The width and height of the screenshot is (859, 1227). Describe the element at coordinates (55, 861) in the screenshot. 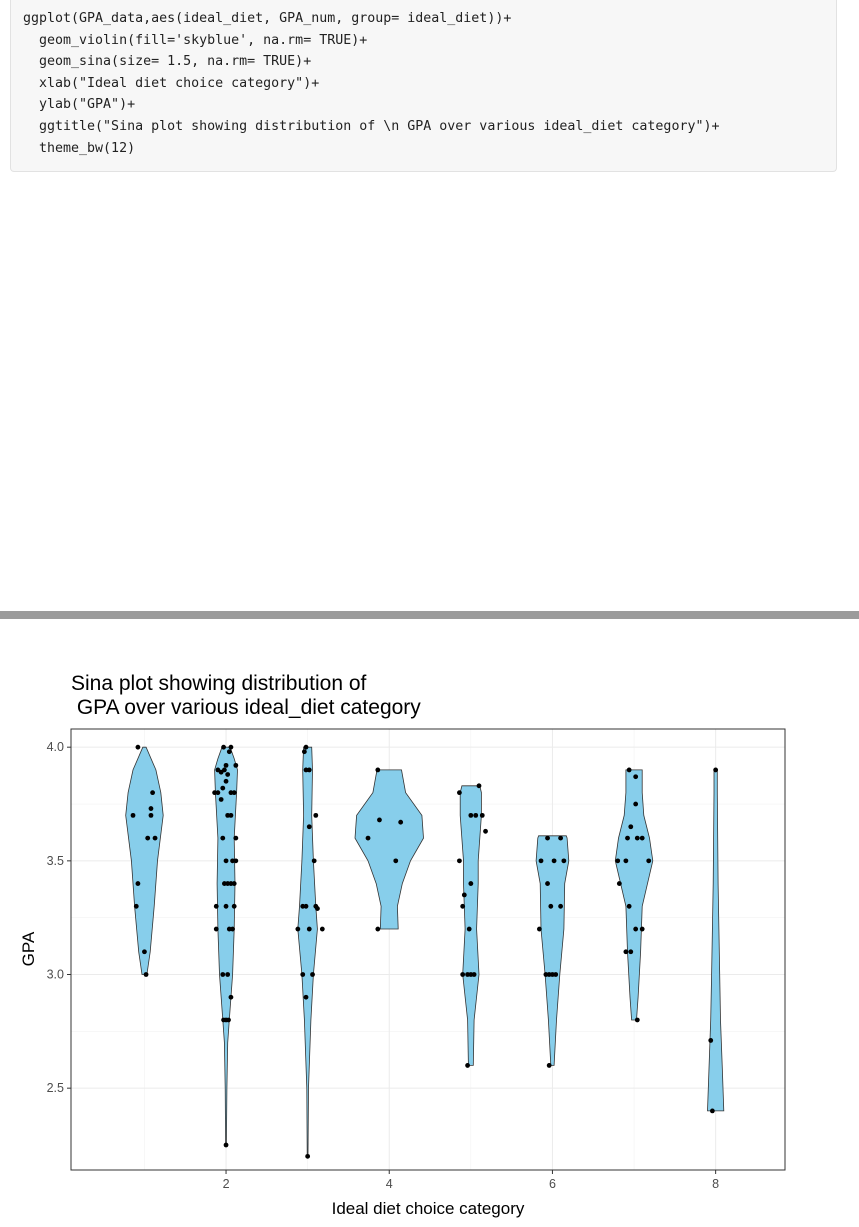

I see `y-tick-label: 3.5` at that location.